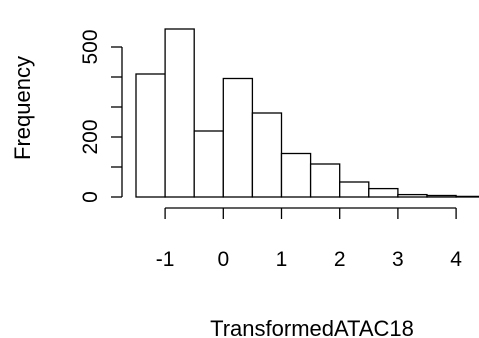  What do you see at coordinates (456, 259) in the screenshot?
I see `x-tick-label: 4` at bounding box center [456, 259].